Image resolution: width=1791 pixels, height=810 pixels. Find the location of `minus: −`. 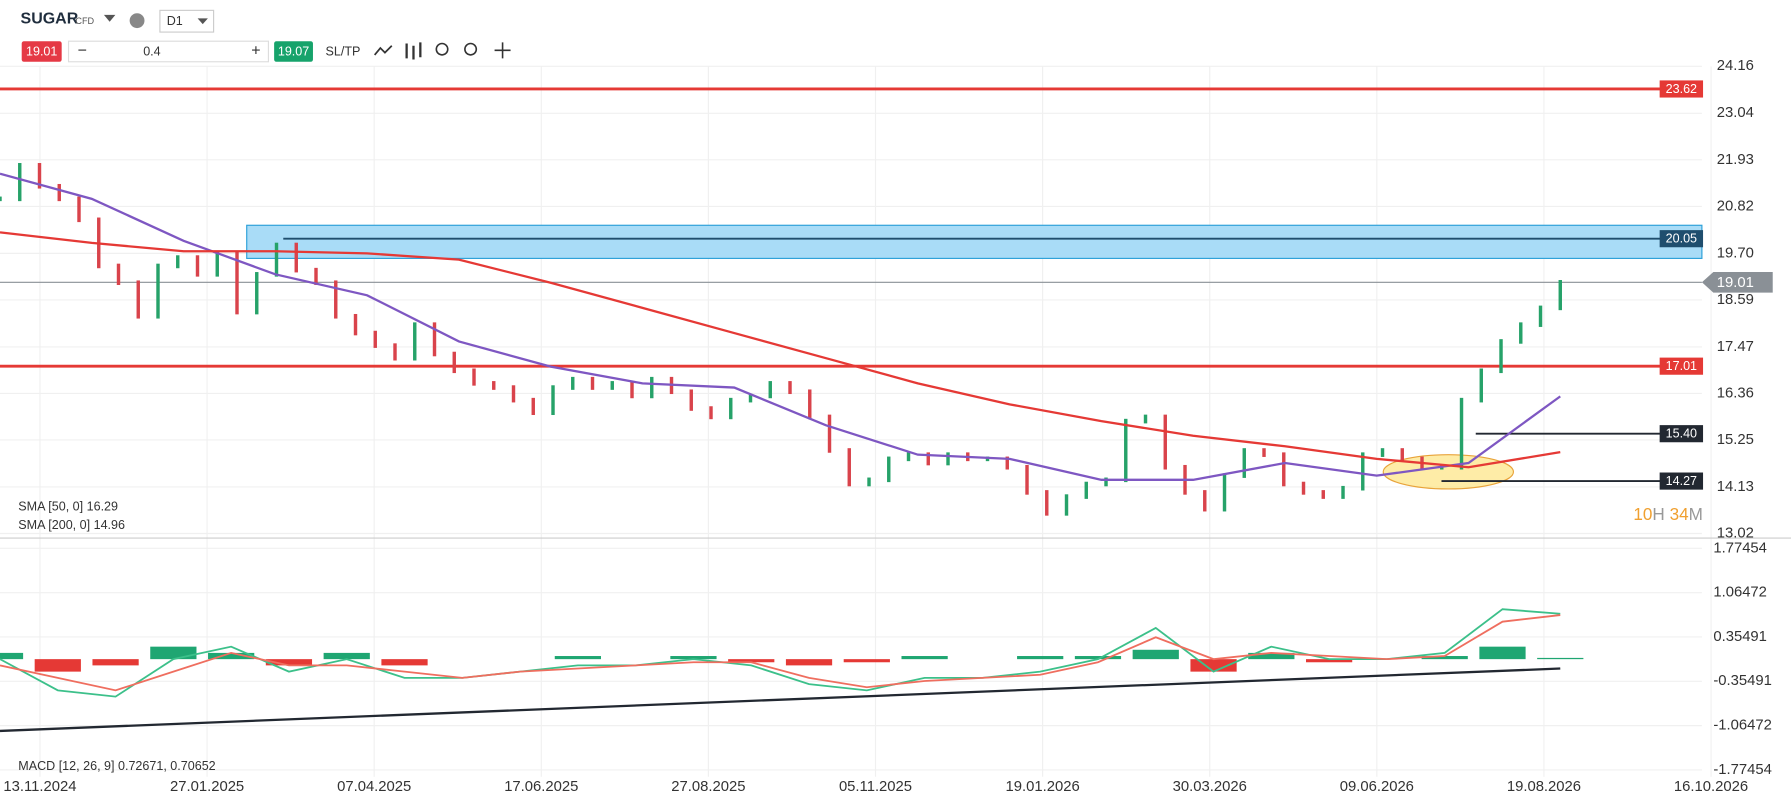

minus: − is located at coordinates (82, 51).